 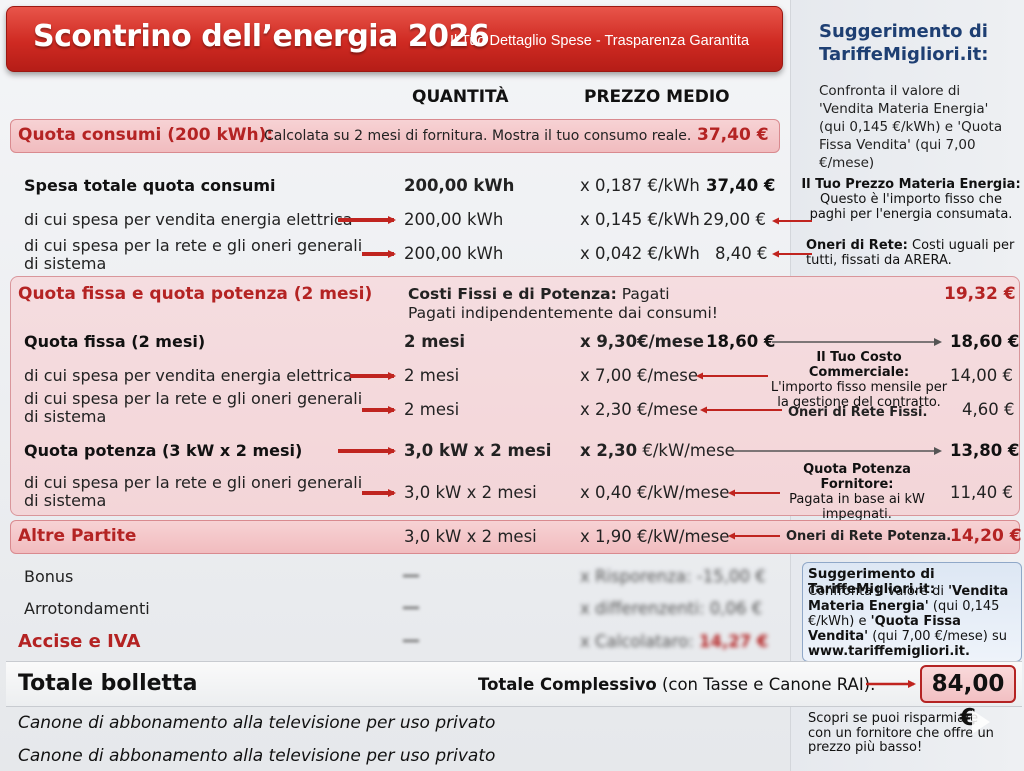 I want to click on note-potenza-text: Pagata in base ai kW impegnati., so click(x=857, y=507).